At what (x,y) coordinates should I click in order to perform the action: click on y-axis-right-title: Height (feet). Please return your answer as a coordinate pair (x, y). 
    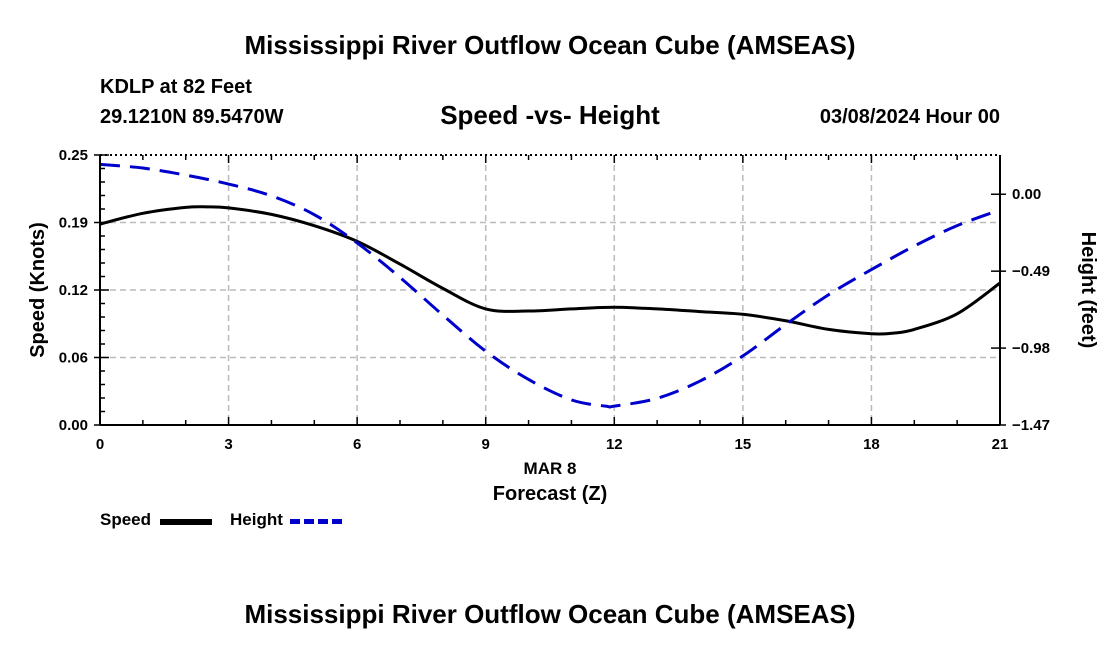
    Looking at the image, I should click on (1088, 290).